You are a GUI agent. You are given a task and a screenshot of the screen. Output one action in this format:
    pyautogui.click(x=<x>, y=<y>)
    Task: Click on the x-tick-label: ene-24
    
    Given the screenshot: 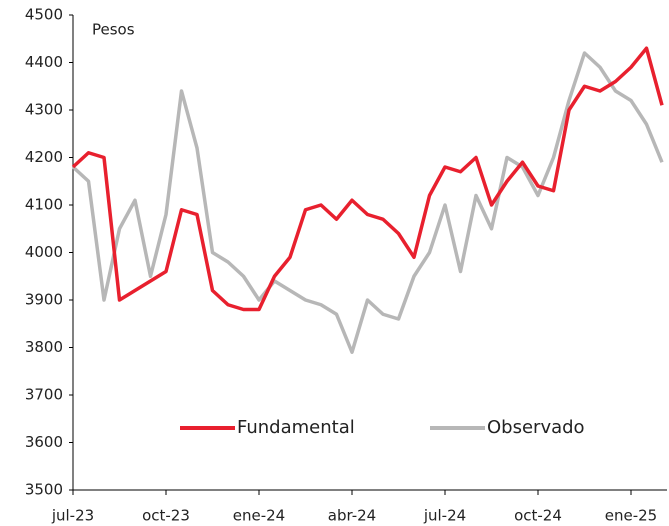 What is the action you would take?
    pyautogui.click(x=259, y=516)
    